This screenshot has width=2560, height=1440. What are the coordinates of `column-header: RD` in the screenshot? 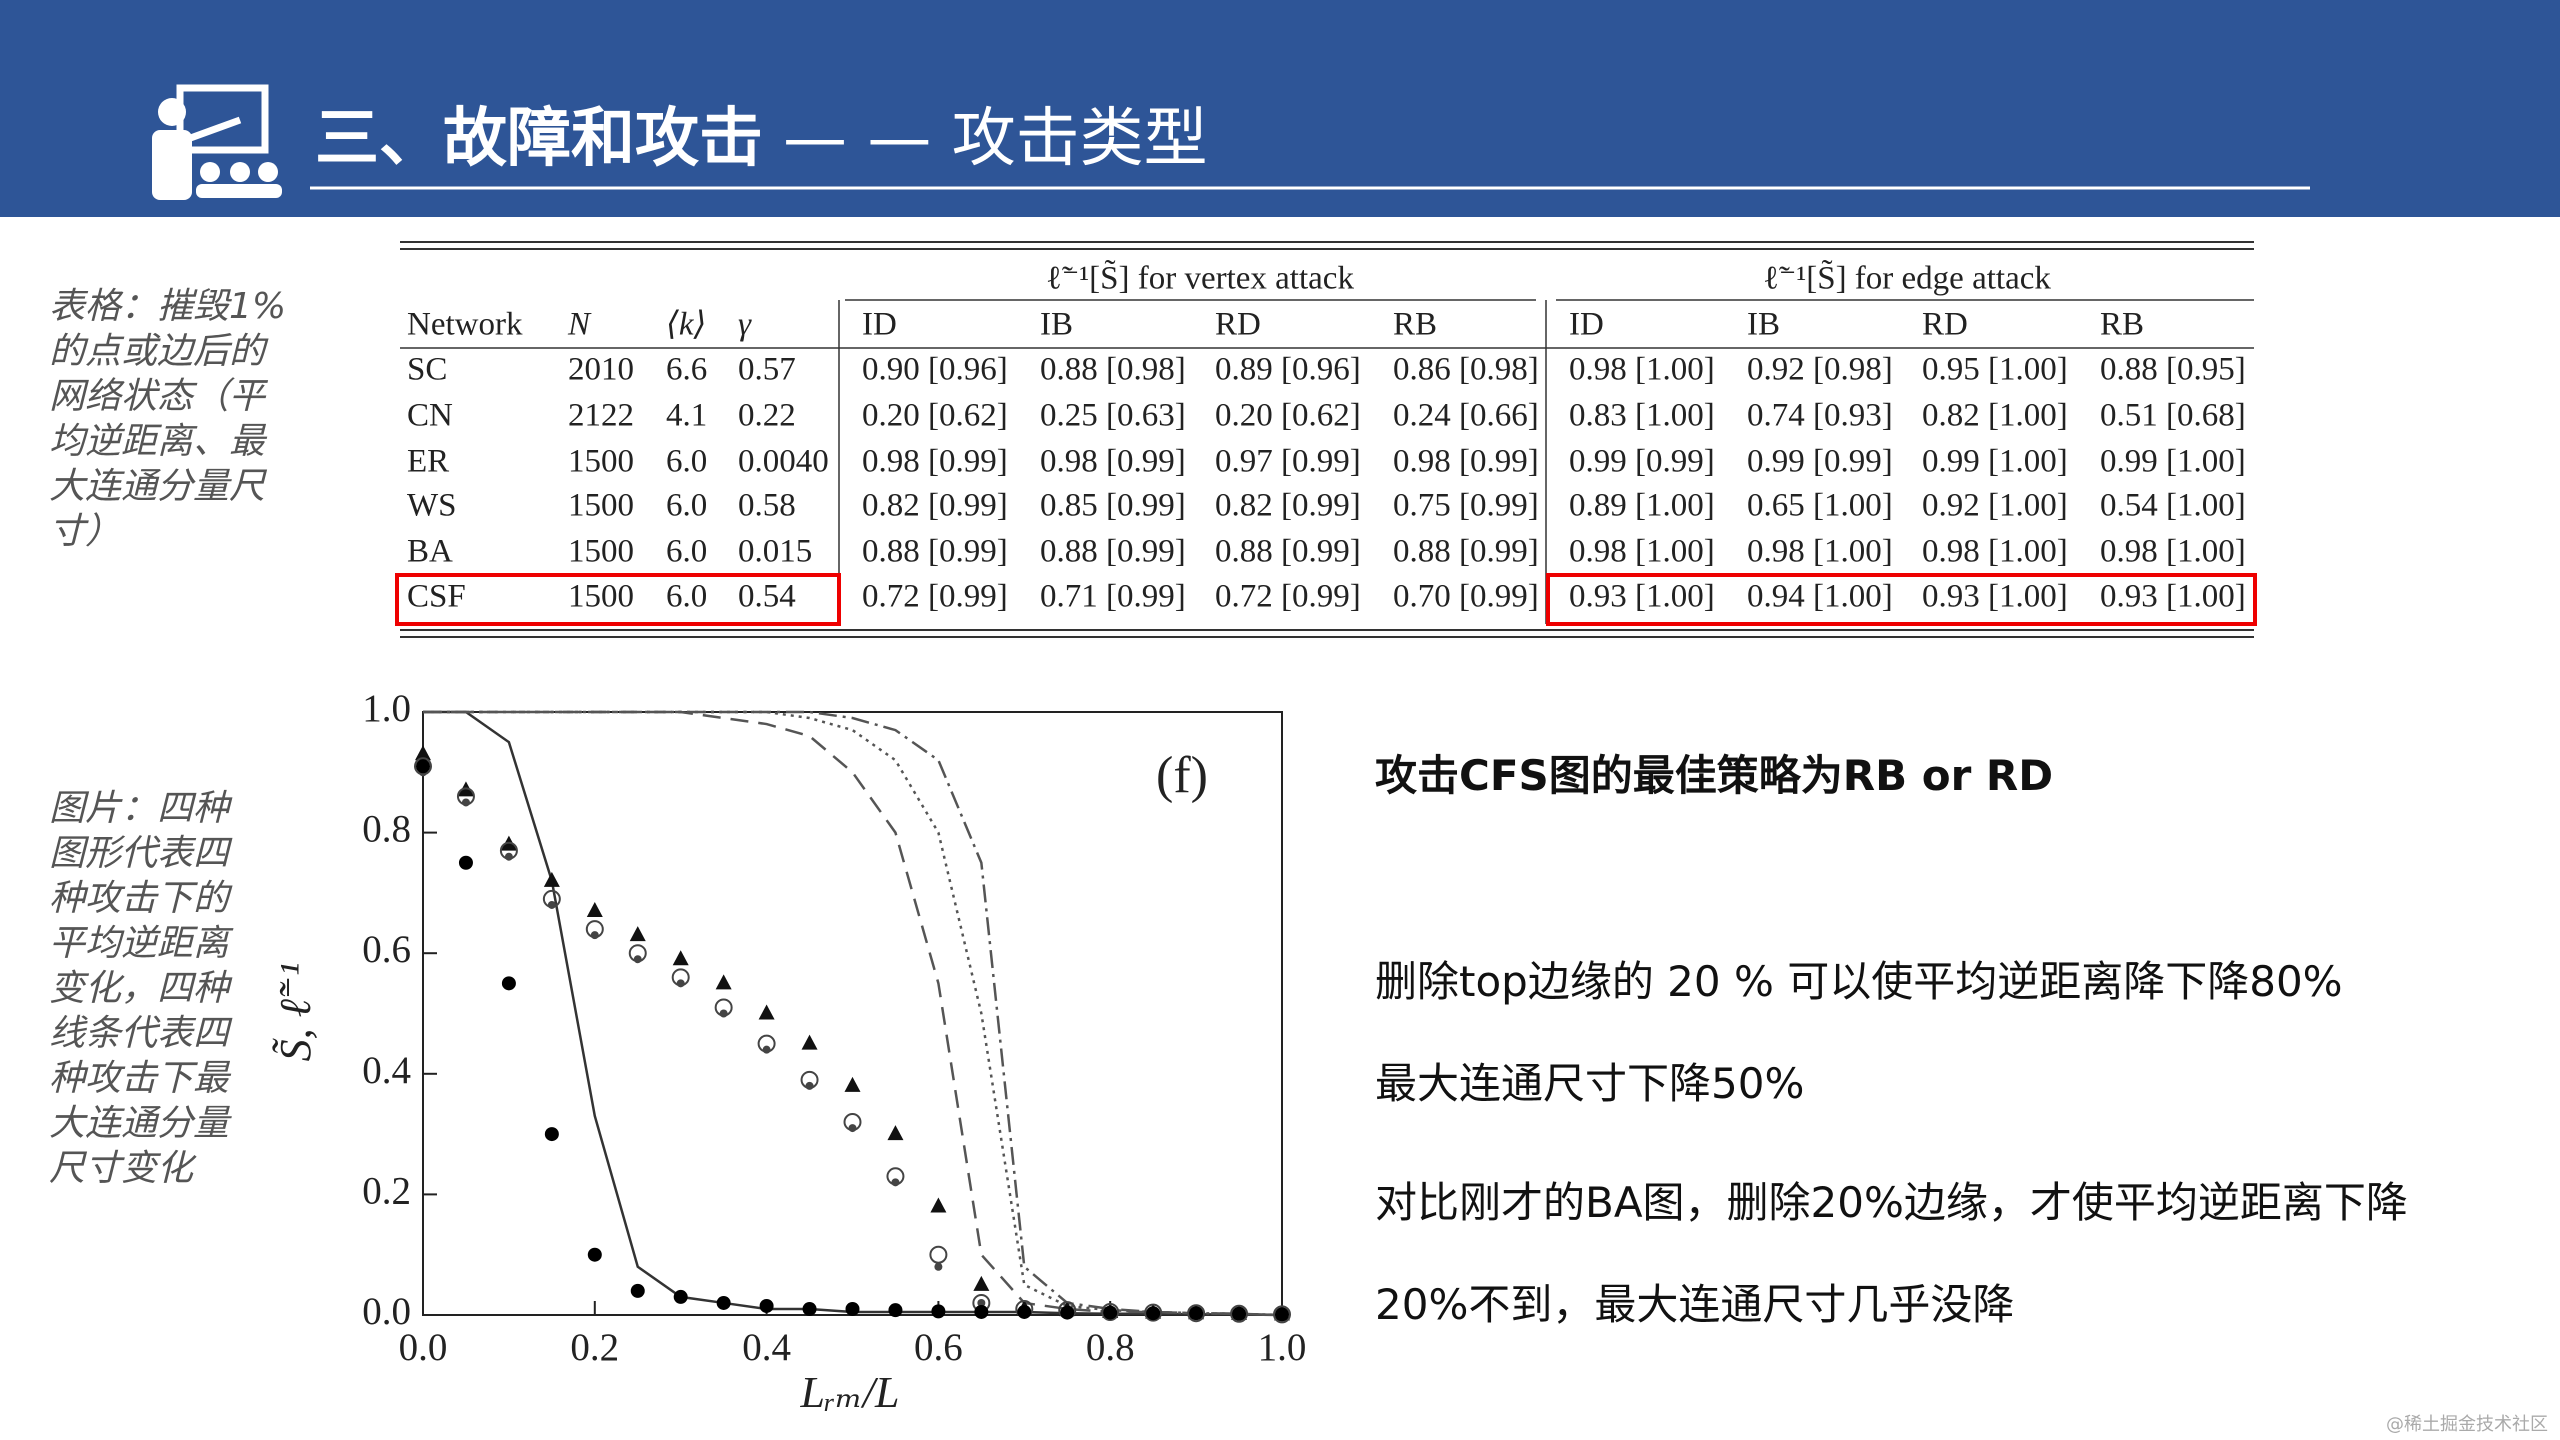 It's located at (1238, 325).